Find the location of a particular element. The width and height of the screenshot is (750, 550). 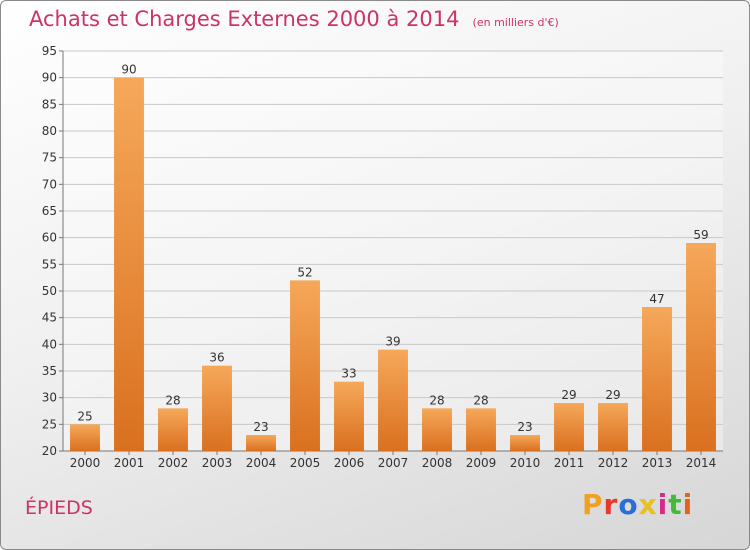

y-tick-label: 45 is located at coordinates (49, 318).